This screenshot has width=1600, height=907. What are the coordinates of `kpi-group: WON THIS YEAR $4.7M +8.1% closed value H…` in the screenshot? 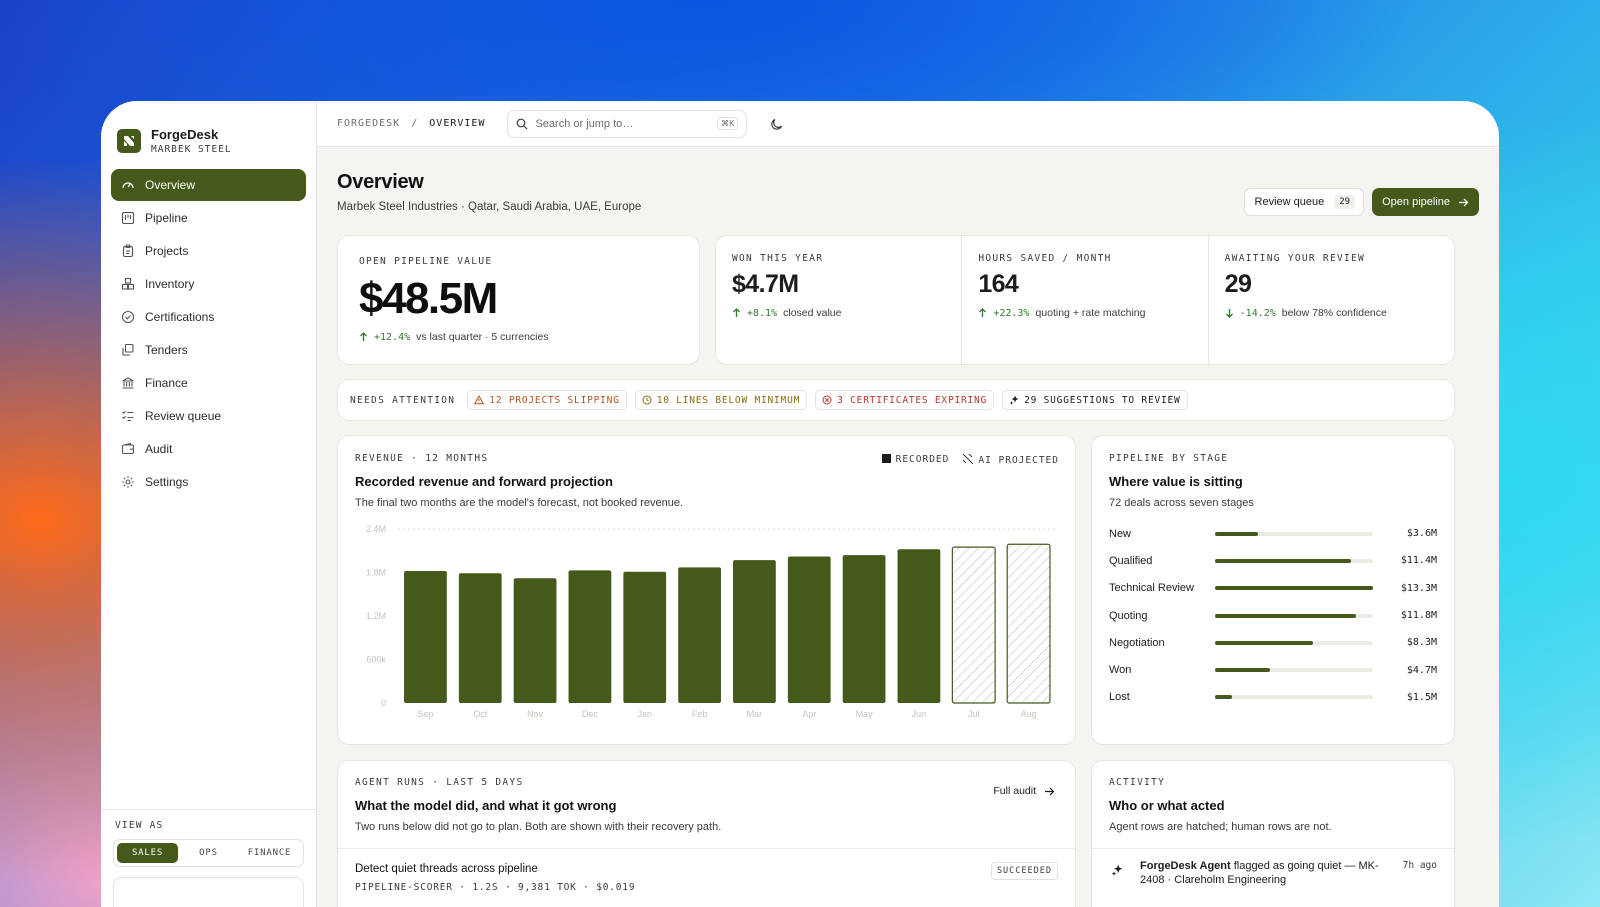 It's located at (1085, 300).